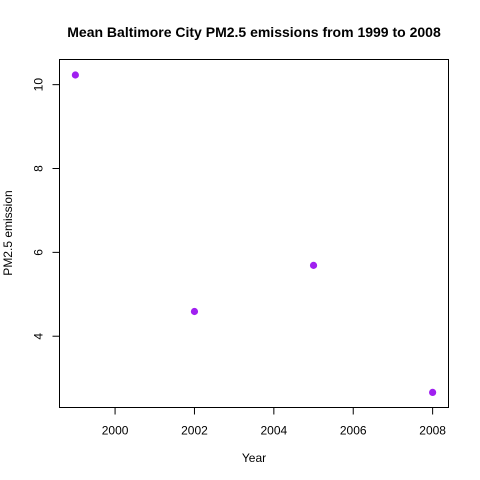 Image resolution: width=480 pixels, height=480 pixels. What do you see at coordinates (274, 422) in the screenshot?
I see `x-axis: 2000 2002 2004 2006 2008` at bounding box center [274, 422].